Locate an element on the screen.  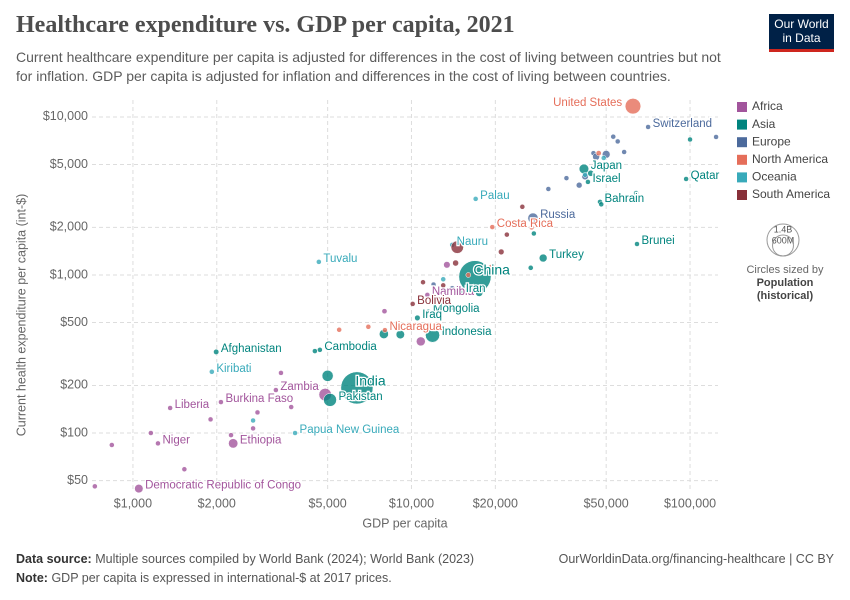
point-label: Papua New Guinea is located at coordinates (350, 430).